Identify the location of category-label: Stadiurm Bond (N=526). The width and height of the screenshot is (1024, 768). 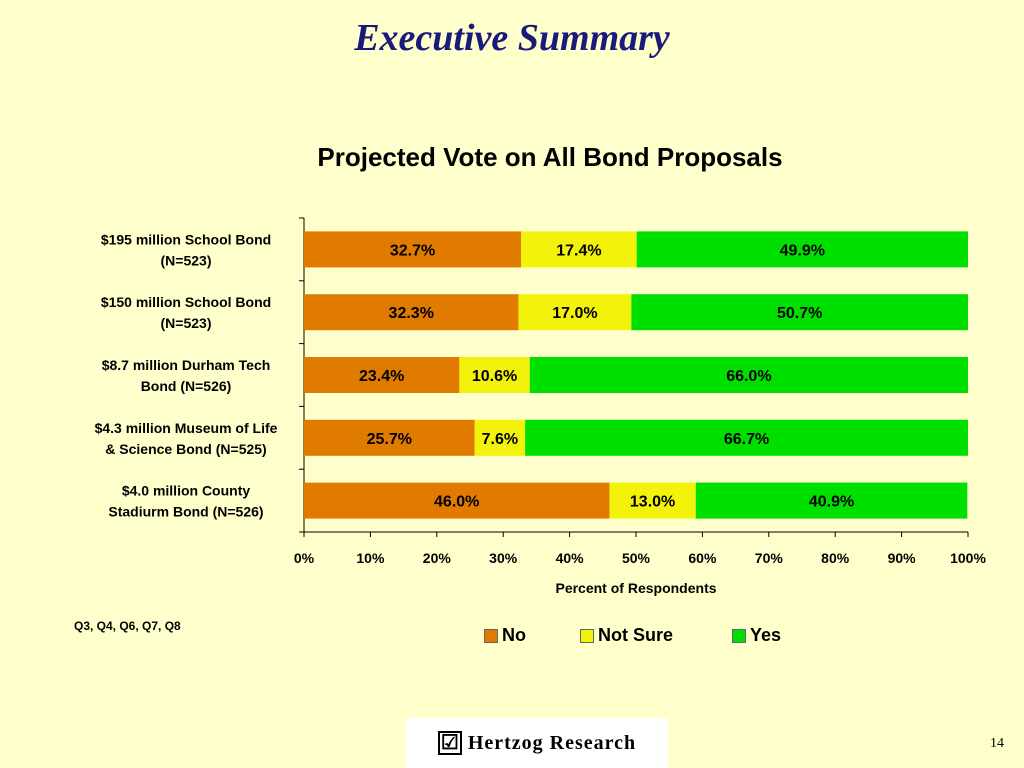
(185, 512).